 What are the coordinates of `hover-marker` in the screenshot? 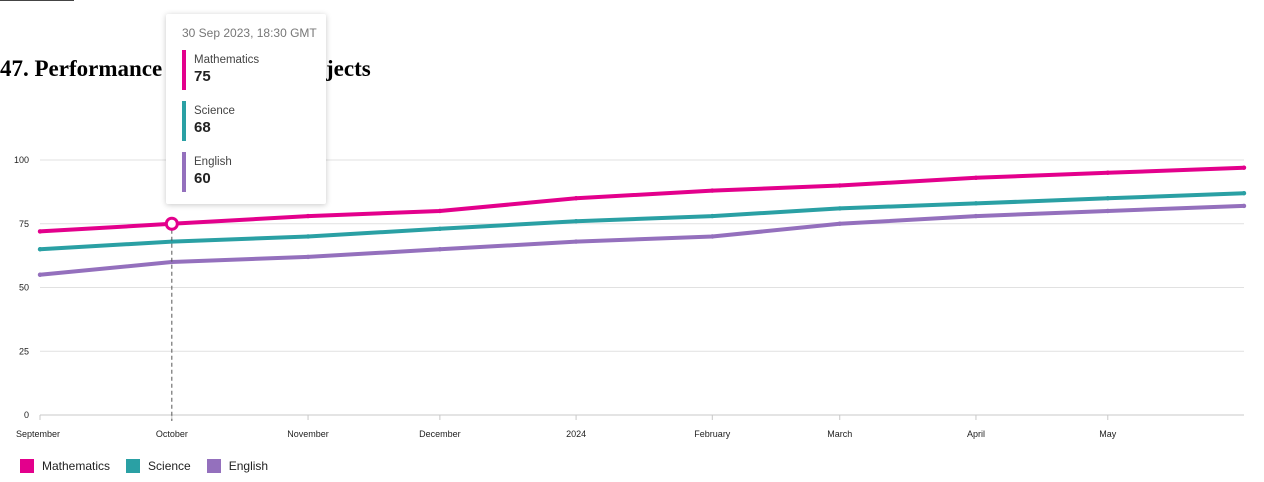 It's located at (171, 223).